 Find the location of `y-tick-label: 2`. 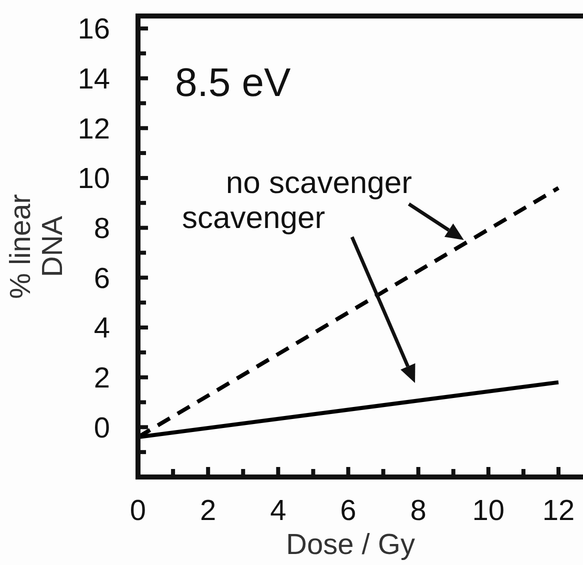

y-tick-label: 2 is located at coordinates (102, 378).